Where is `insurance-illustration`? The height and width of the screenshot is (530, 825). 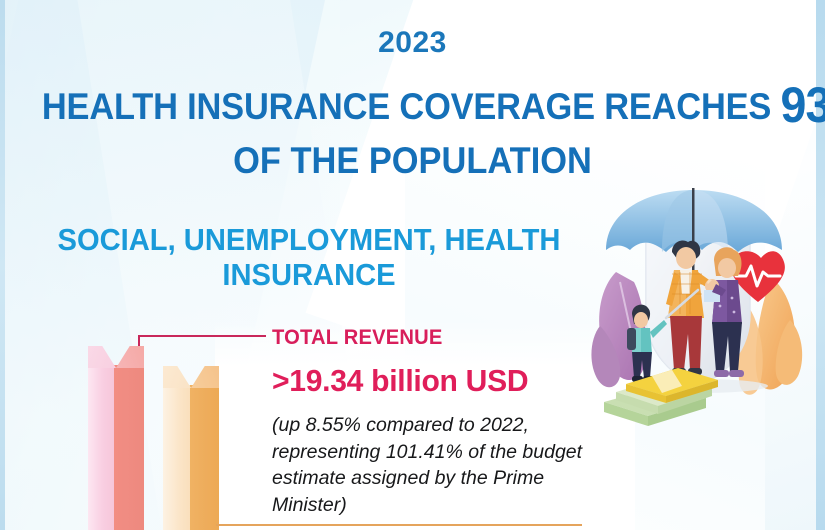
insurance-illustration is located at coordinates (702, 307).